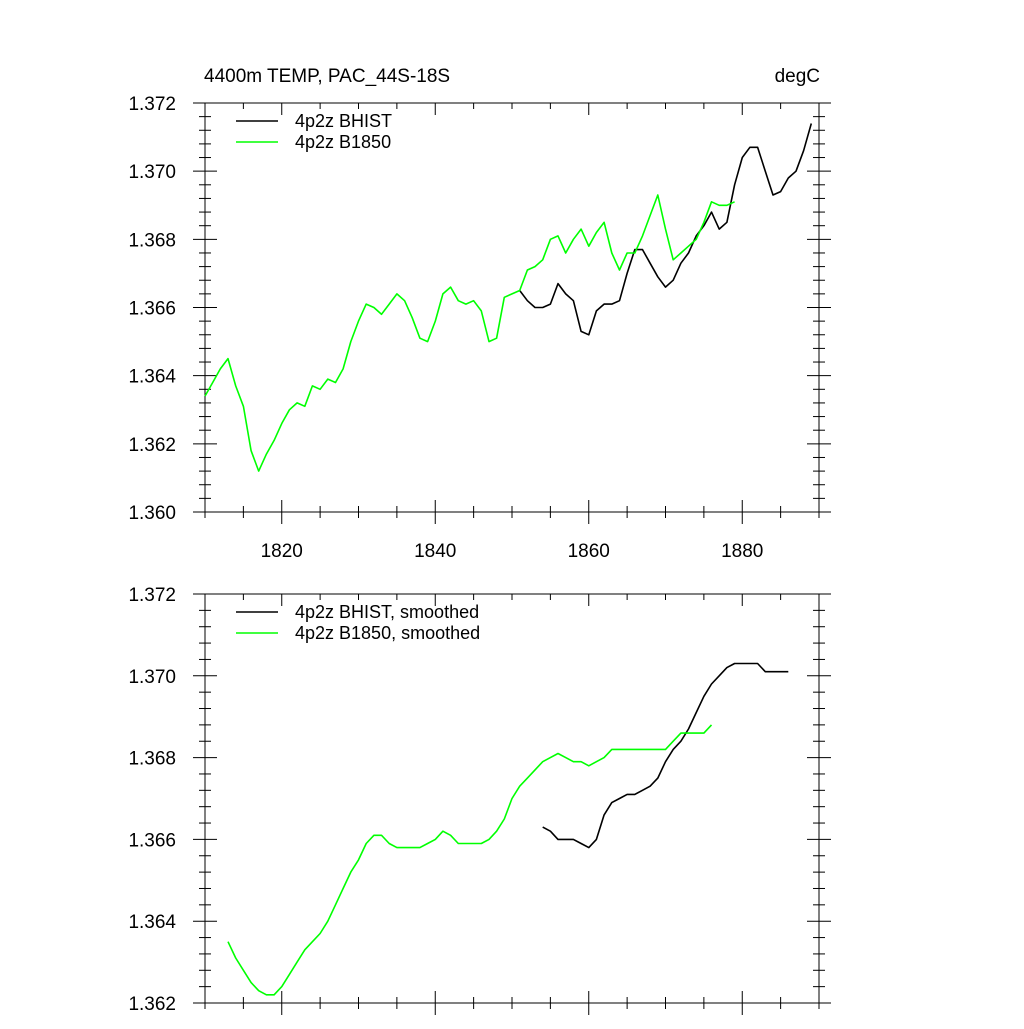  What do you see at coordinates (797, 76) in the screenshot?
I see `units-label: degC` at bounding box center [797, 76].